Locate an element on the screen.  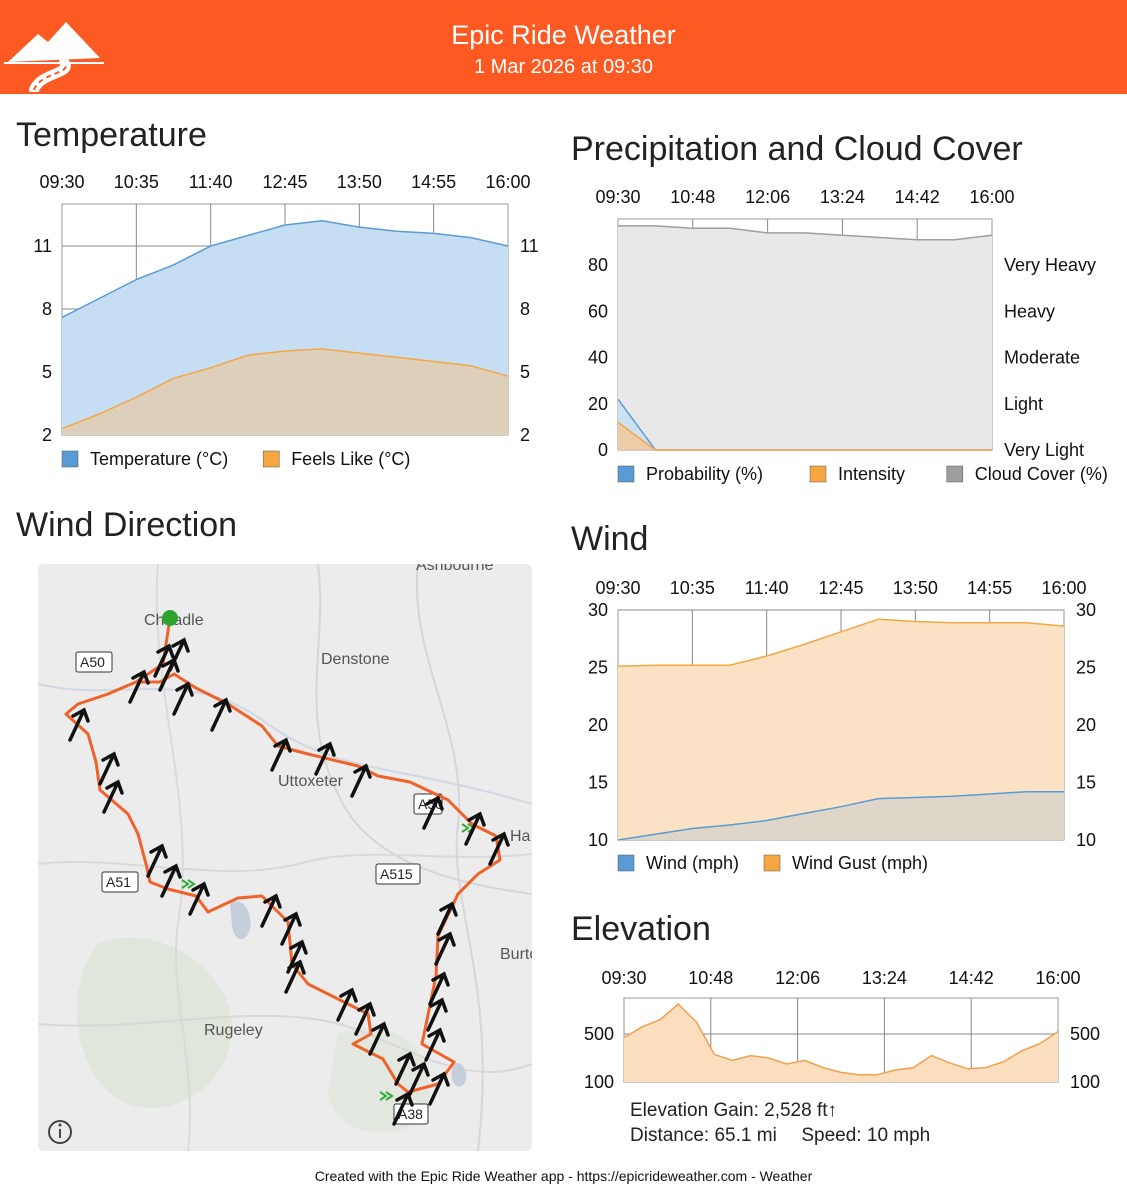
elevation-gain: Elevation Gain: 2,528 ft↑ is located at coordinates (733, 1111).